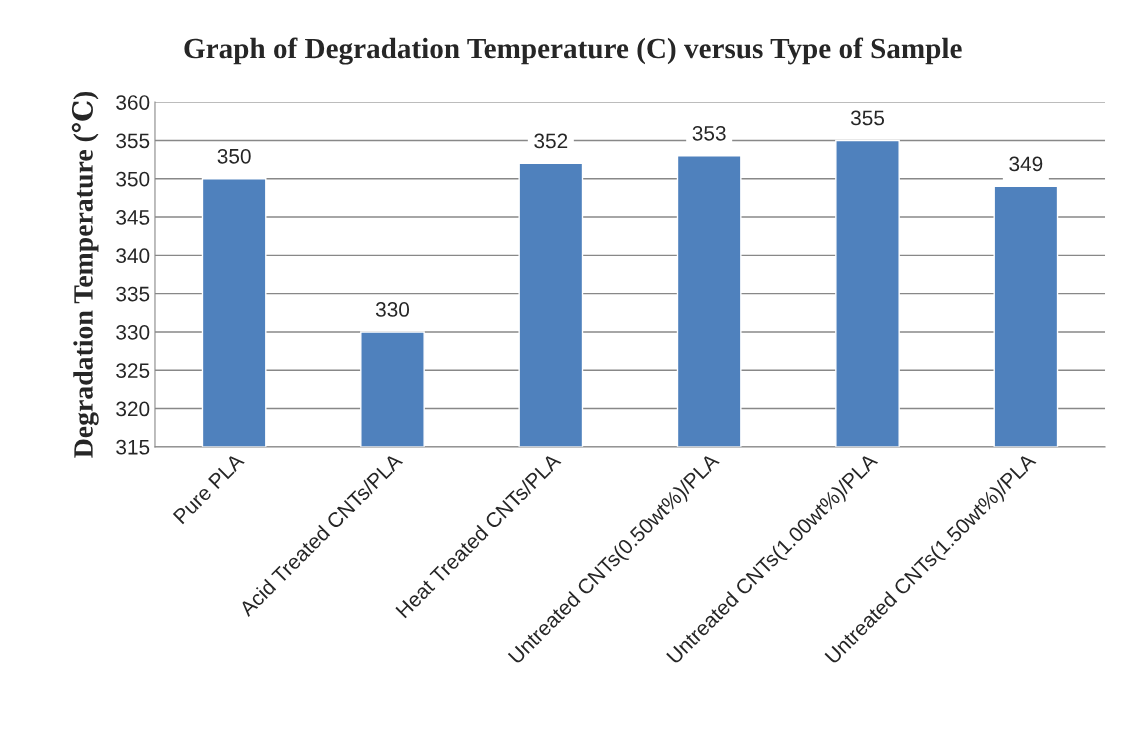 Image resolution: width=1123 pixels, height=751 pixels. What do you see at coordinates (709, 133) in the screenshot?
I see `data-label: 353` at bounding box center [709, 133].